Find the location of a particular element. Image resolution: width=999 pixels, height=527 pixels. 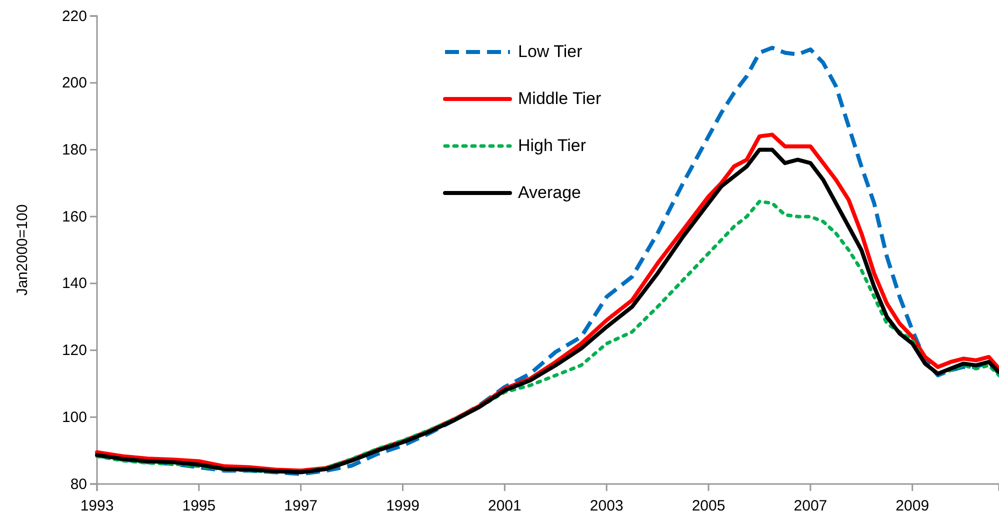

legend-label: Low Tier is located at coordinates (550, 51).